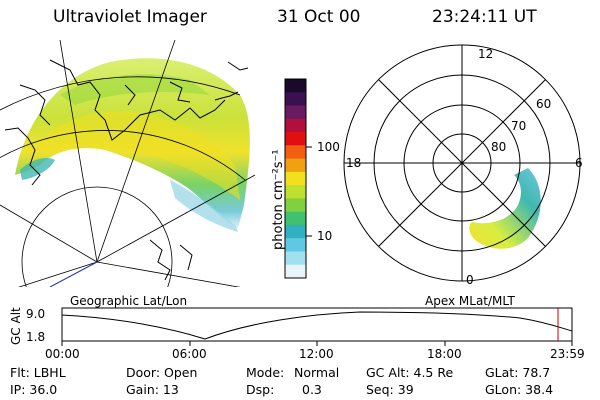 Image resolution: width=600 pixels, height=400 pixels. I want to click on colorbar, so click(298, 178).